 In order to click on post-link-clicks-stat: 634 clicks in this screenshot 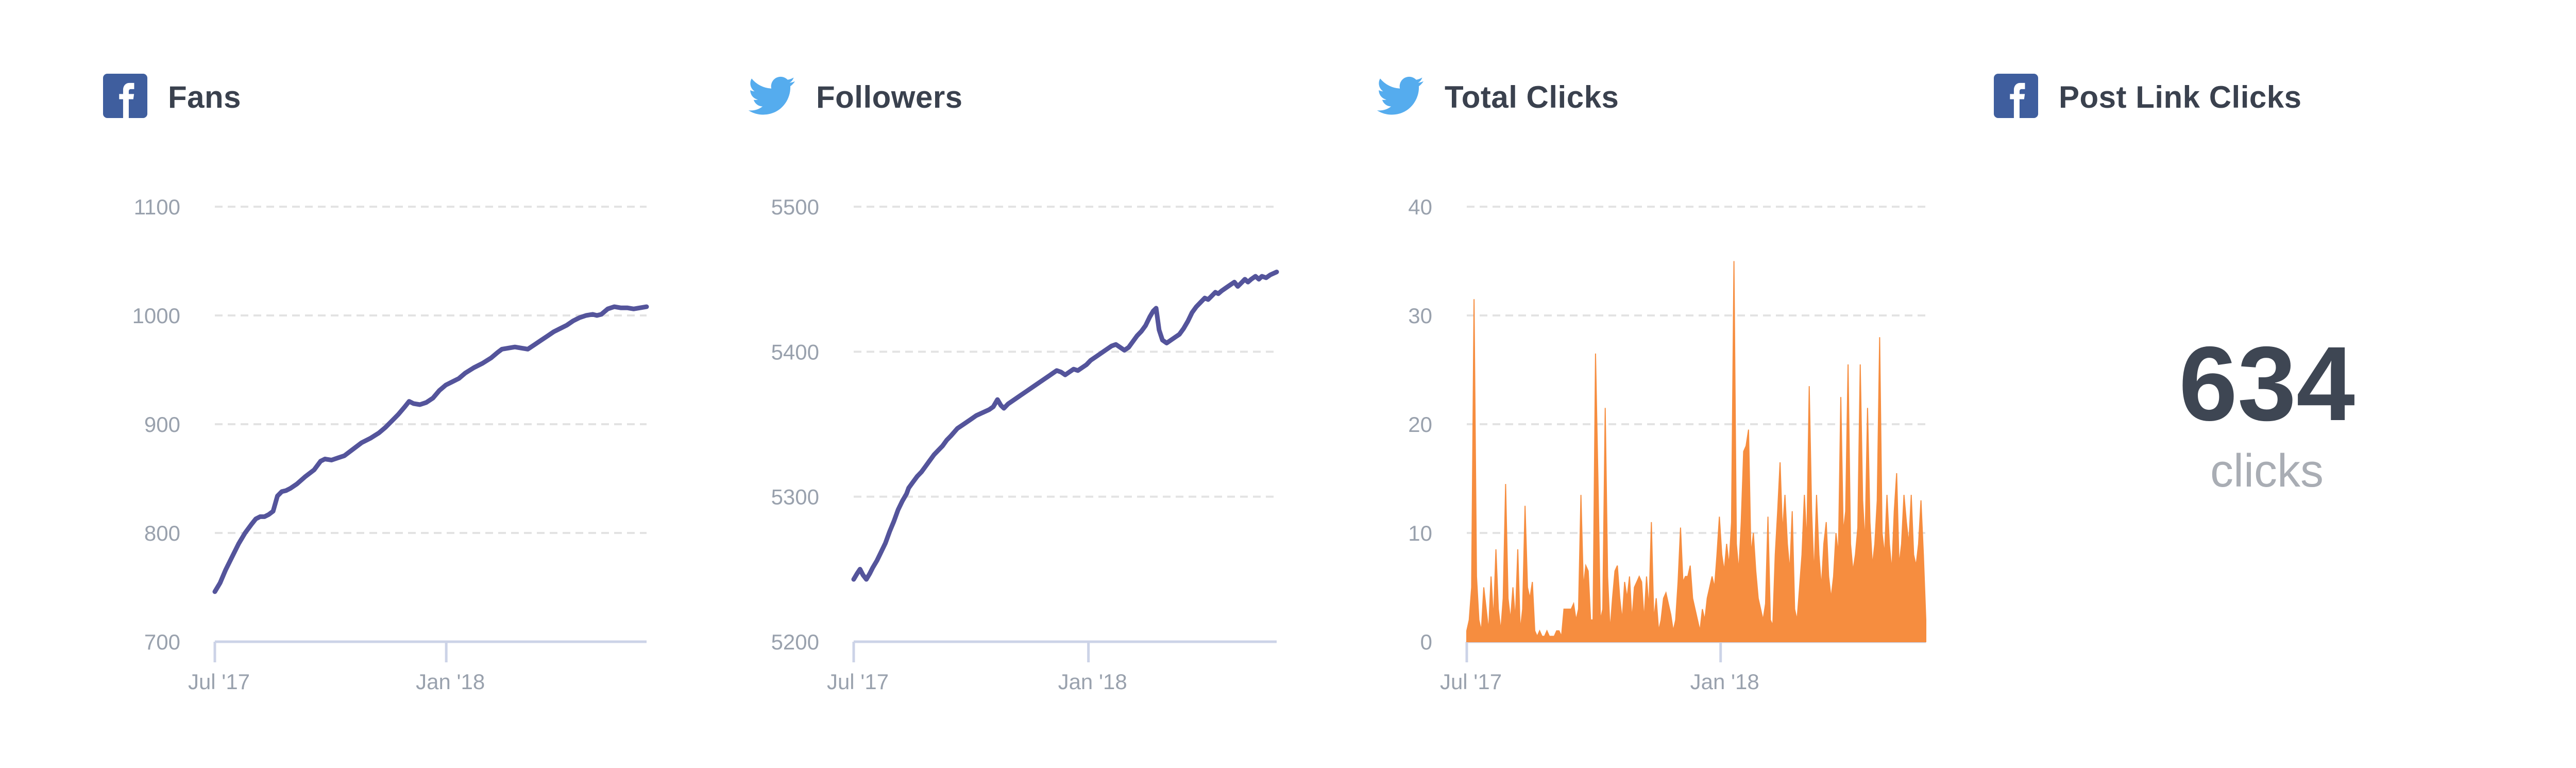, I will do `click(2266, 414)`.